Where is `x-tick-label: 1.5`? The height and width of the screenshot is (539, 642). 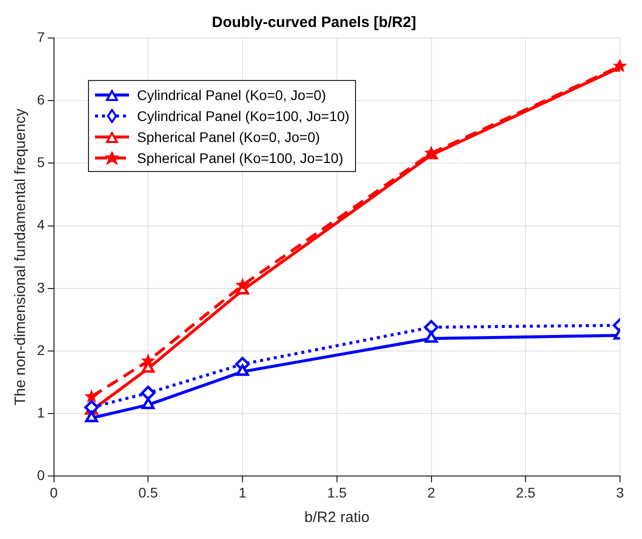
x-tick-label: 1.5 is located at coordinates (337, 492).